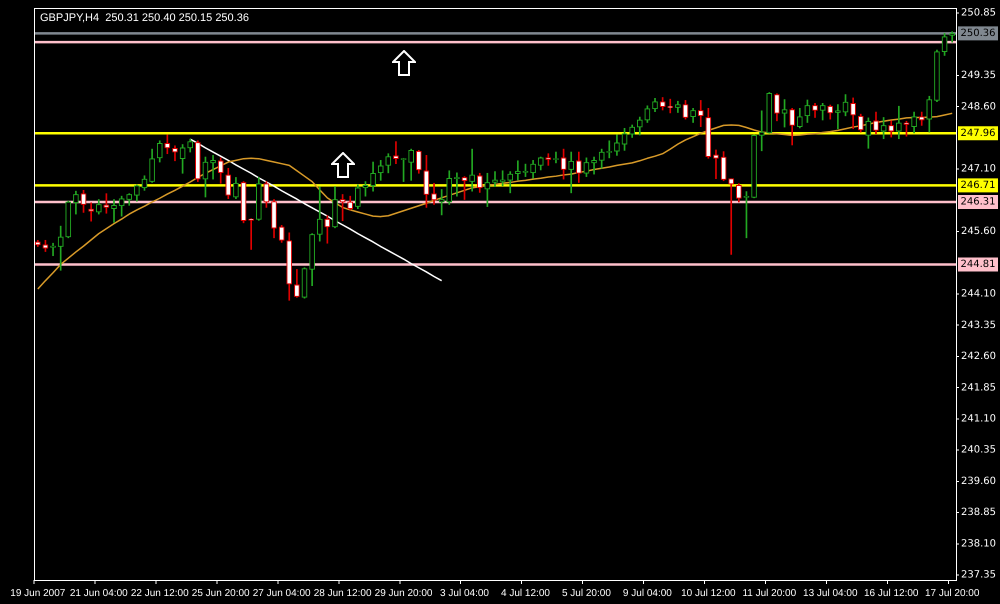  Describe the element at coordinates (978, 185) in the screenshot. I see `ref-line-label: 246.71` at that location.